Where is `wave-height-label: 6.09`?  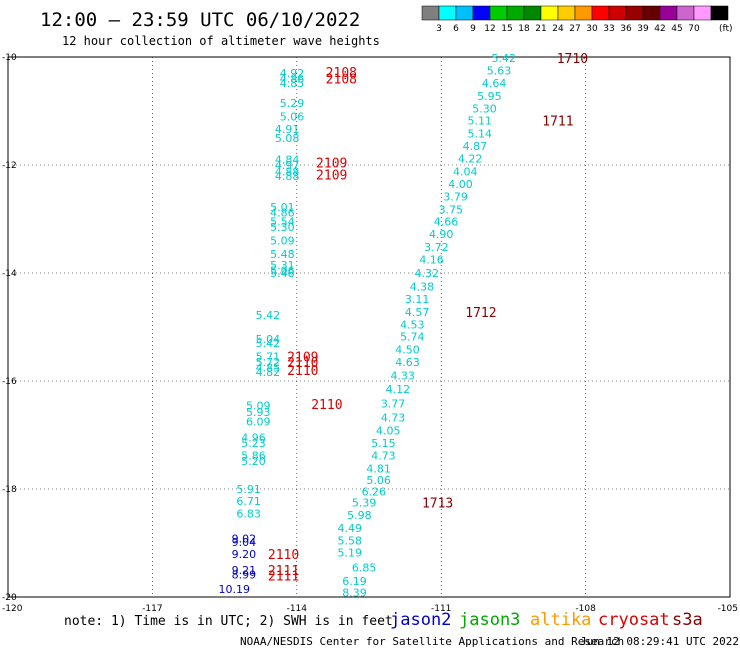
wave-height-label: 6.09 is located at coordinates (258, 422).